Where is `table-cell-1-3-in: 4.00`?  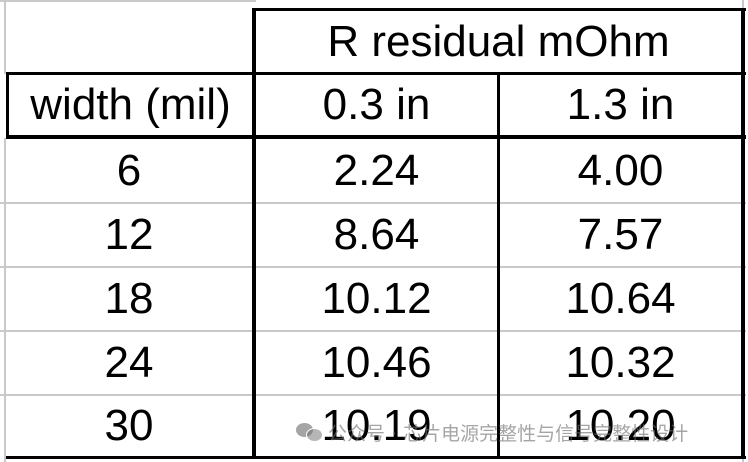 table-cell-1-3-in: 4.00 is located at coordinates (620, 170).